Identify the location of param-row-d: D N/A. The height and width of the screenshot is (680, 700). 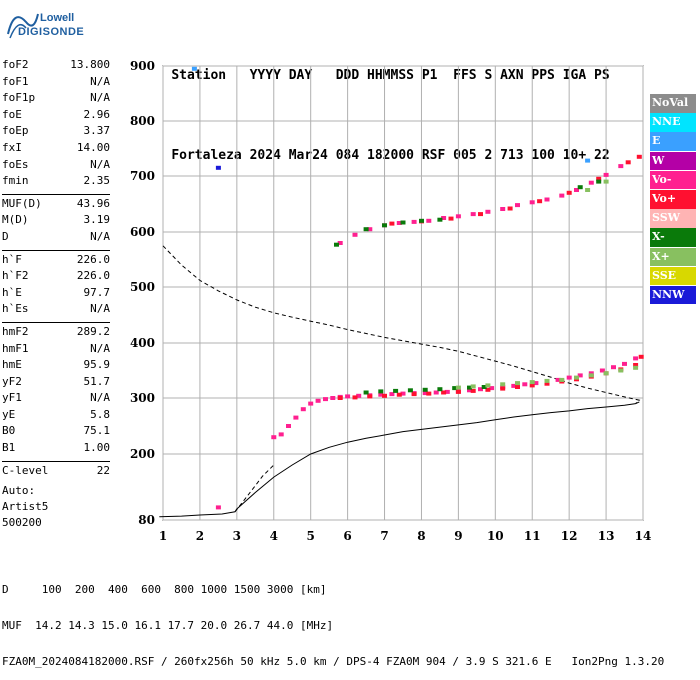
(56, 238).